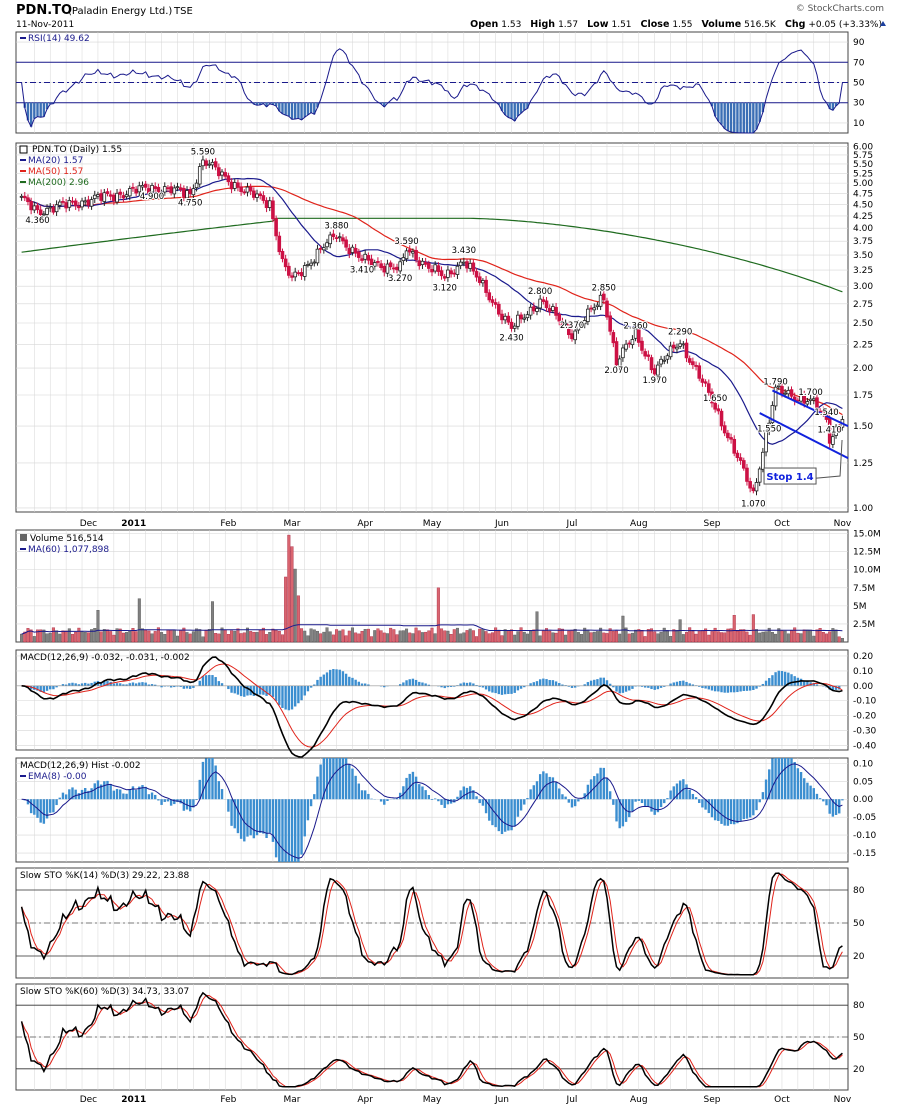 The image size is (900, 1112). Describe the element at coordinates (859, 924) in the screenshot. I see `y-tick-label: 50` at that location.